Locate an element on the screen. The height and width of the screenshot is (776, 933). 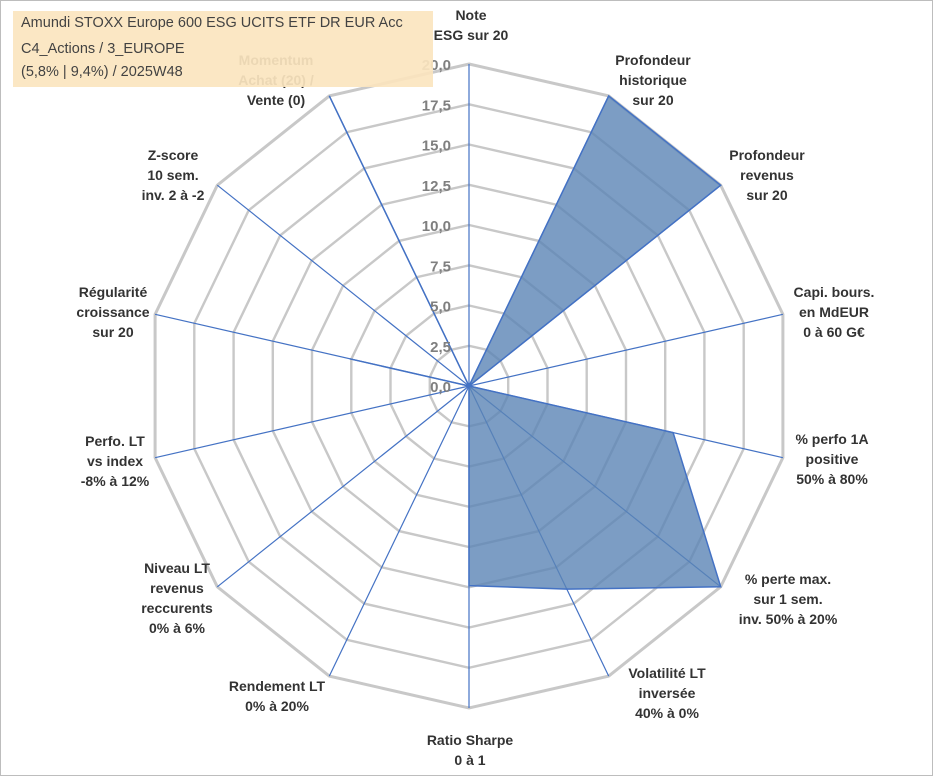
axis-label-3: Capi. bours. en MdEUR 0 à 60 G€ is located at coordinates (834, 312).